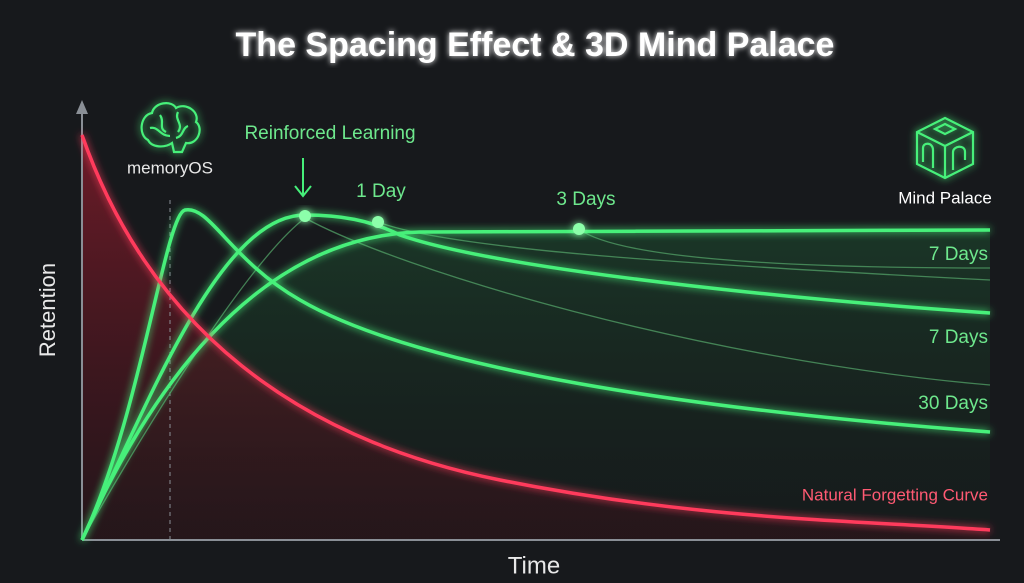 The width and height of the screenshot is (1024, 583). Describe the element at coordinates (945, 148) in the screenshot. I see `mind-palace-icon` at that location.